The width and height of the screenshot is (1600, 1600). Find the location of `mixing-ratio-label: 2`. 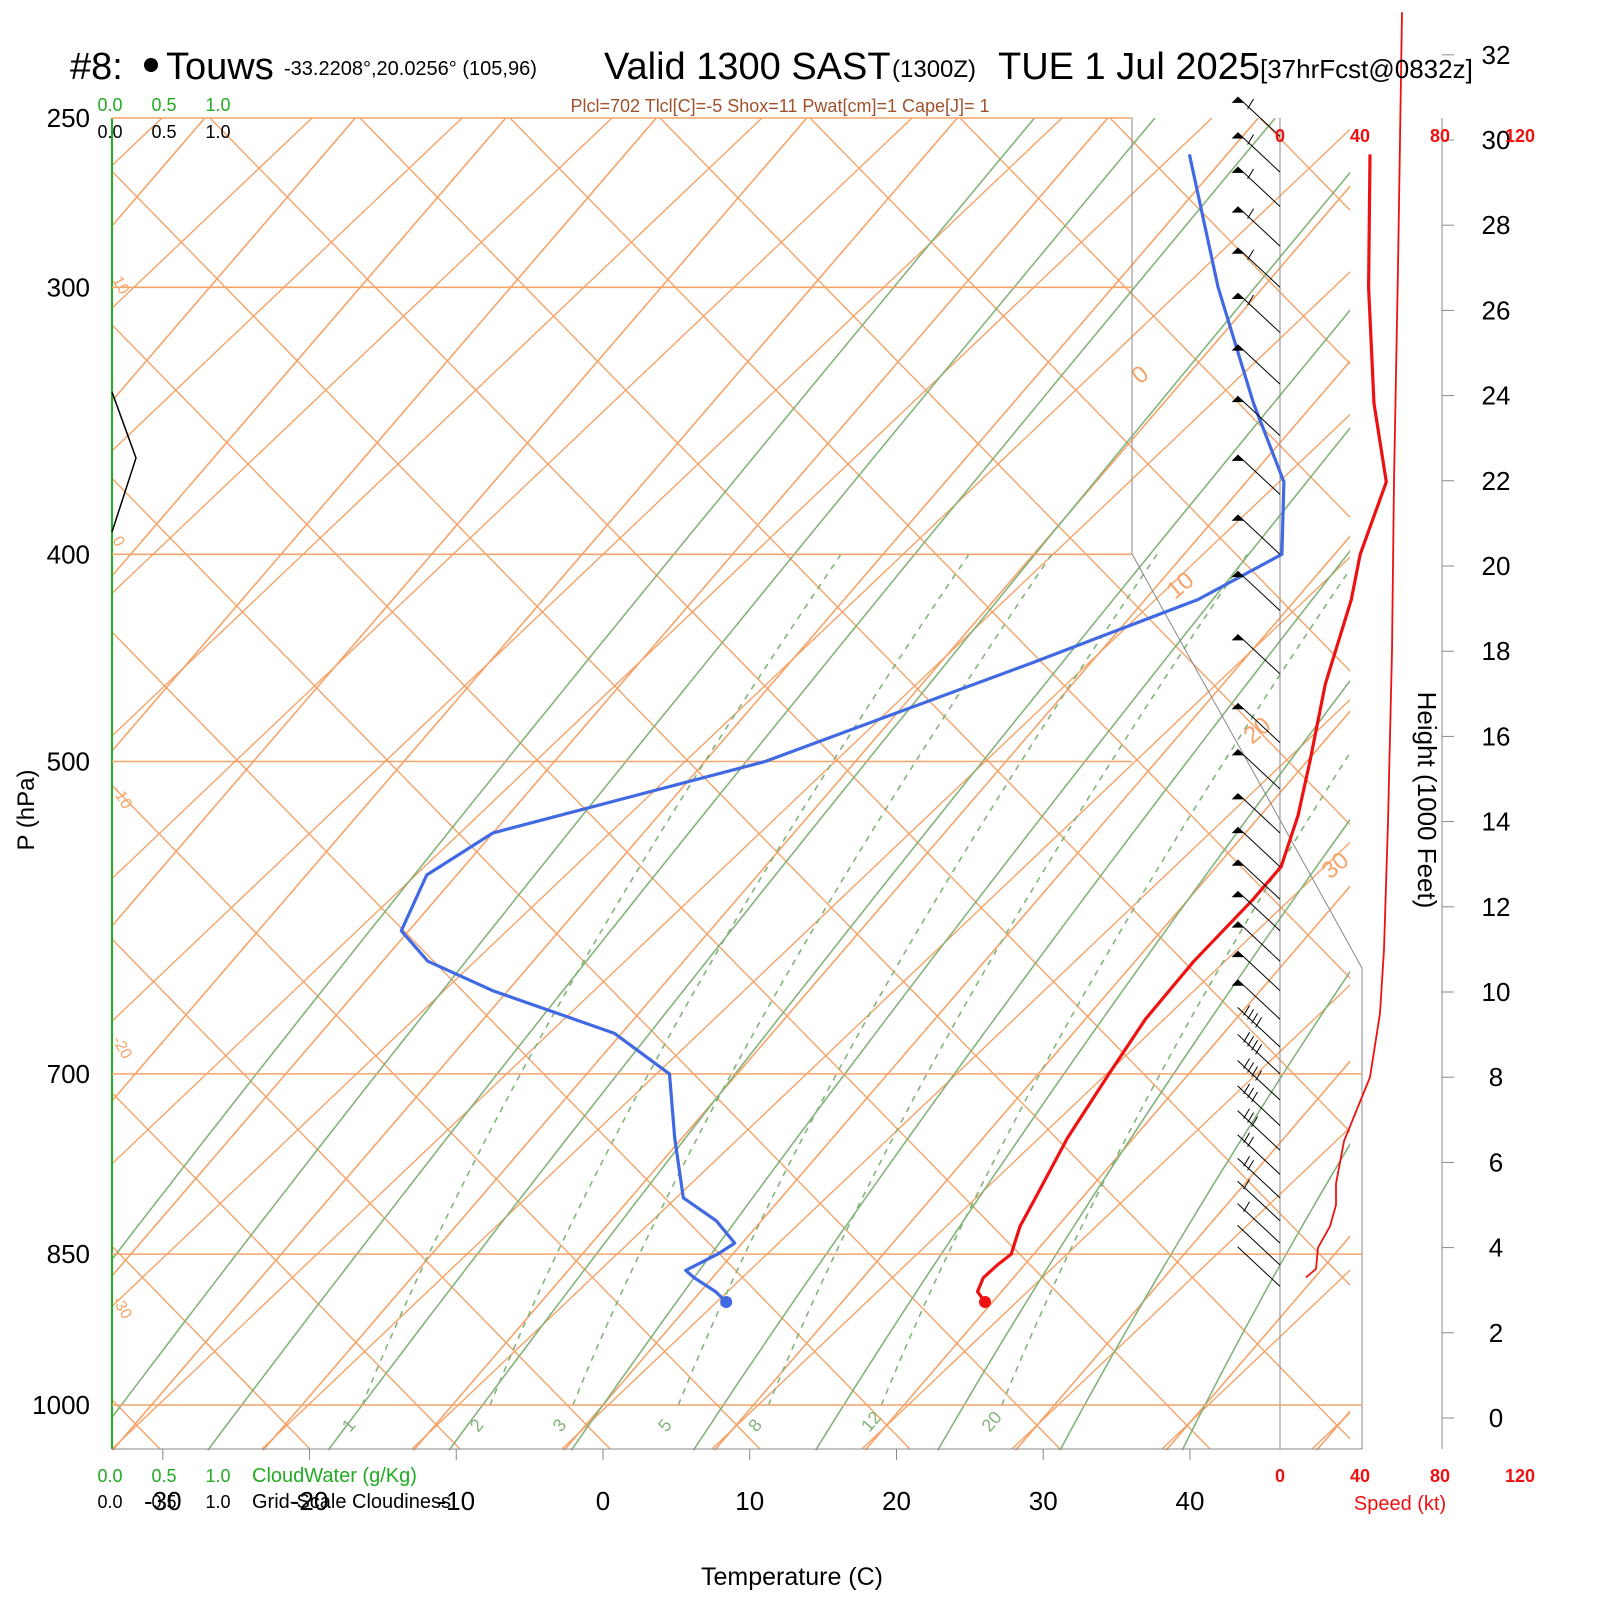

mixing-ratio-label: 2 is located at coordinates (477, 1425).